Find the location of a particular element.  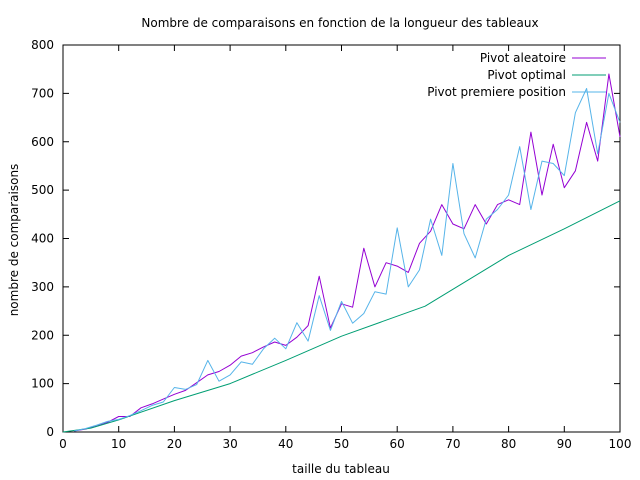

legend-label: Pivot aleatoire is located at coordinates (523, 58).